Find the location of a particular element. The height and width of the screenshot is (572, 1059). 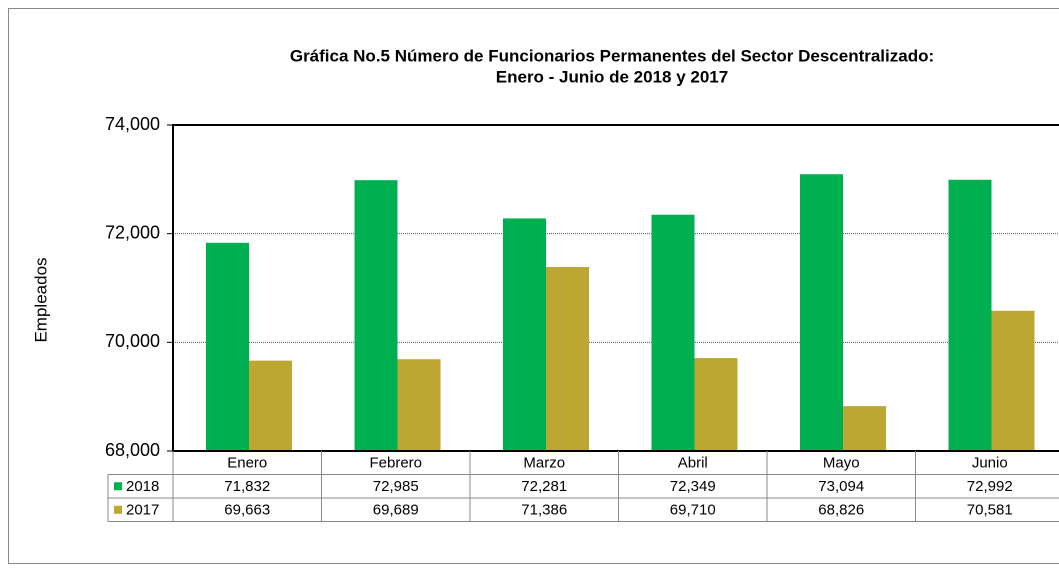

x-tick-label: Abril is located at coordinates (693, 463).